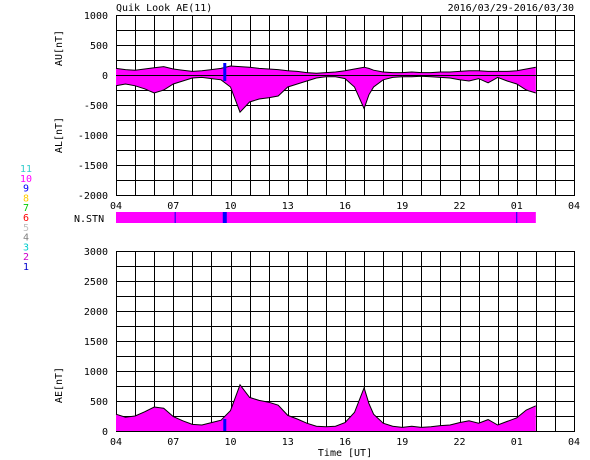 The height and width of the screenshot is (460, 590). I want to click on al-axis-label: AL[nT], so click(59, 135).